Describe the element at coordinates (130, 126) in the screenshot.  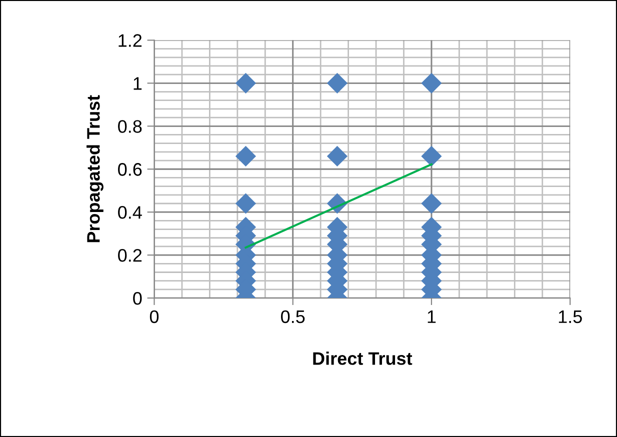
I see `y-tick-label: 0.8` at that location.